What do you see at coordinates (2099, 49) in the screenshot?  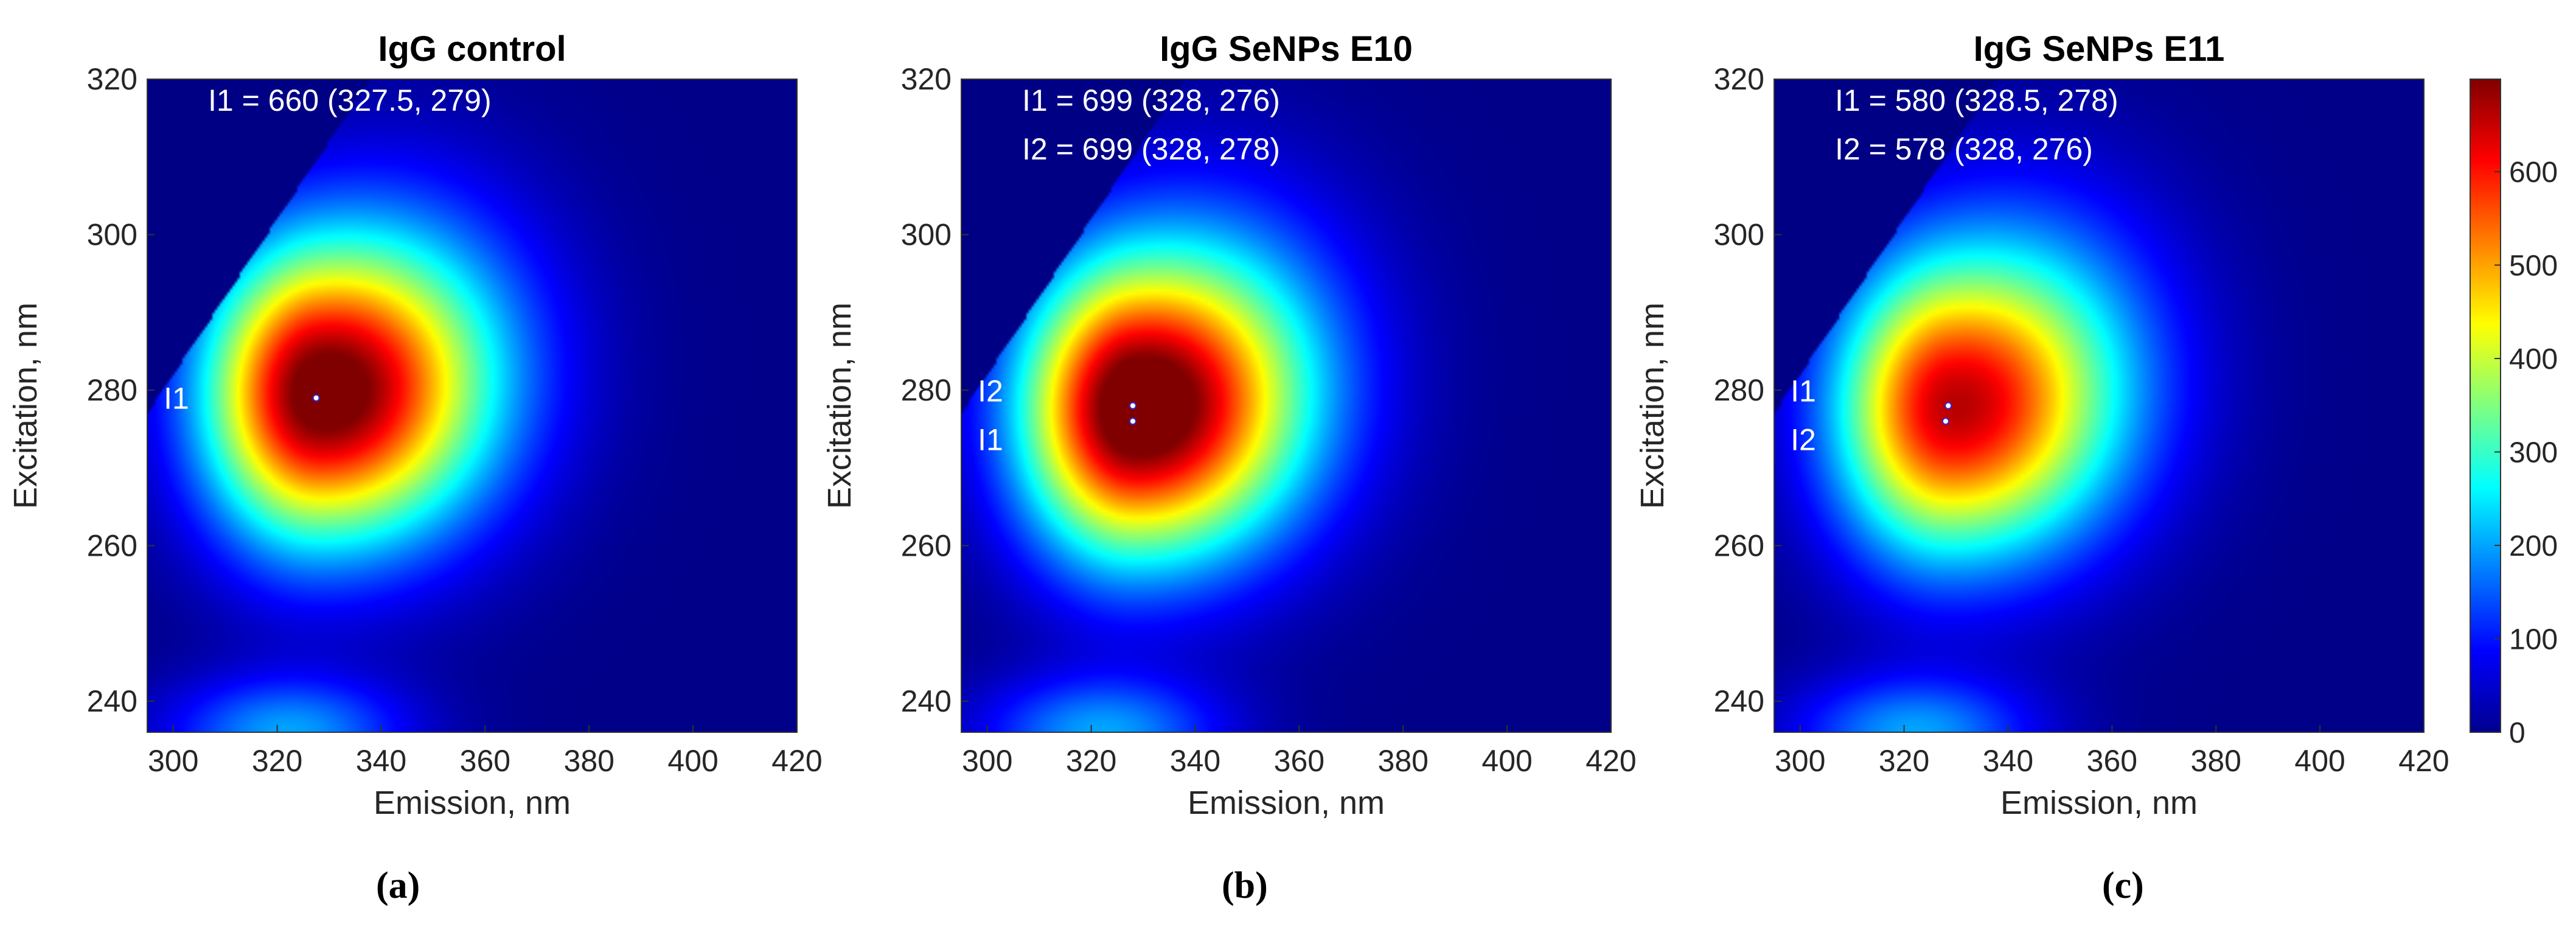 I see `chart-title: IgG SeNPs E11` at bounding box center [2099, 49].